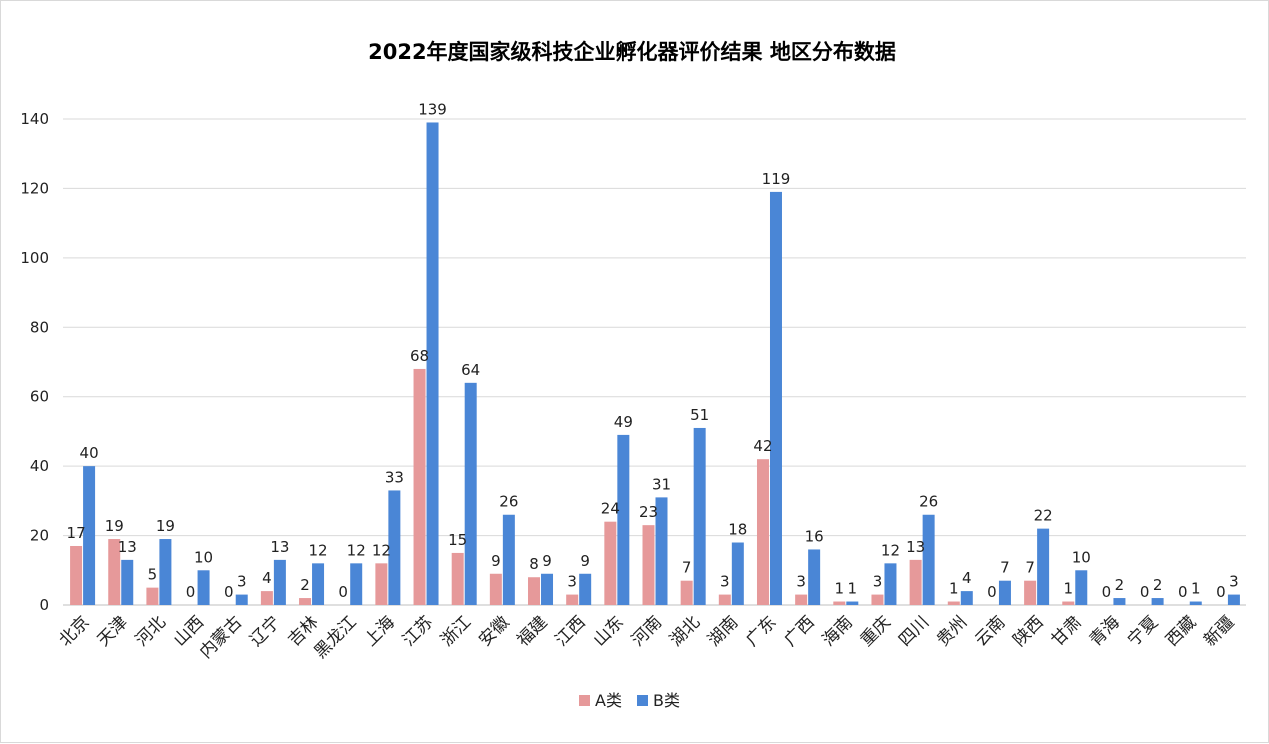 This screenshot has width=1269, height=744. Describe the element at coordinates (305, 585) in the screenshot. I see `data-label: 2` at that location.